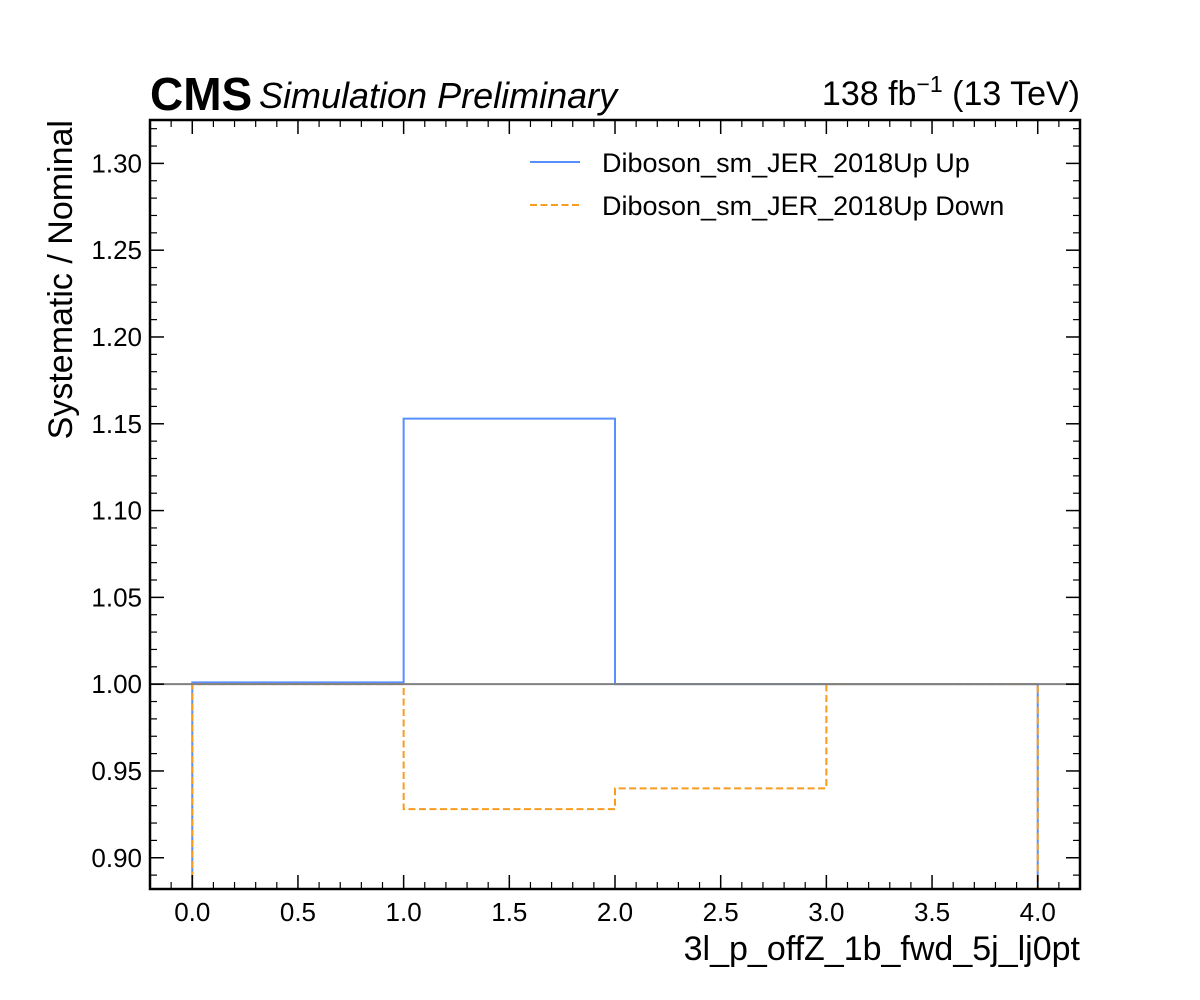 Image resolution: width=1200 pixels, height=1000 pixels. Describe the element at coordinates (201, 94) in the screenshot. I see `cms-label: CMS` at that location.